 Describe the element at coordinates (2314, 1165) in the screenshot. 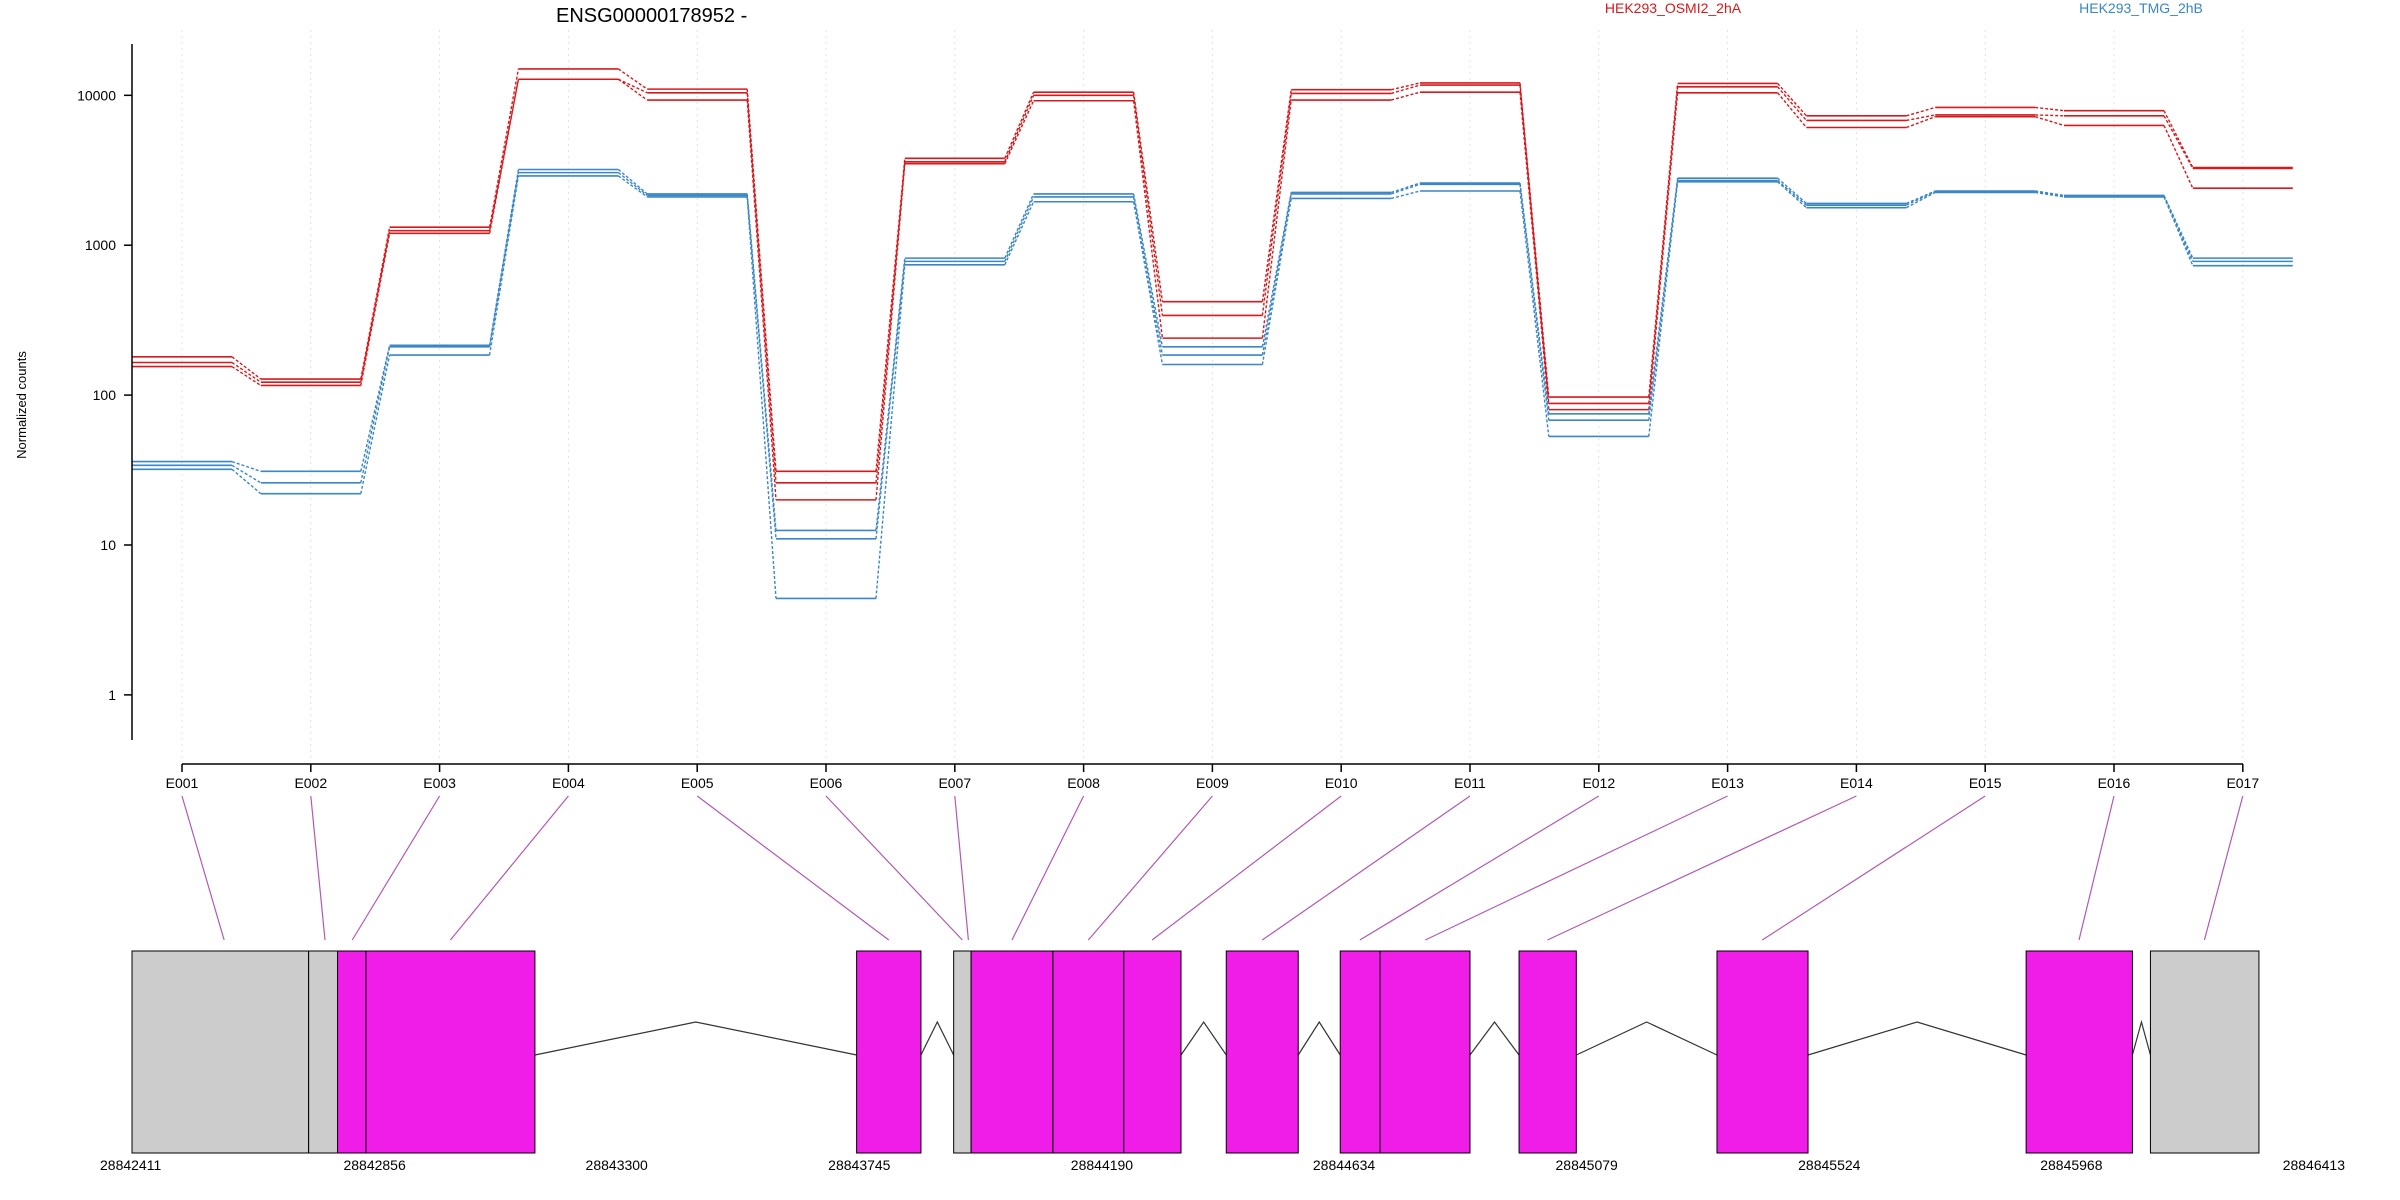

I see `coordinate-label: 28846413` at that location.